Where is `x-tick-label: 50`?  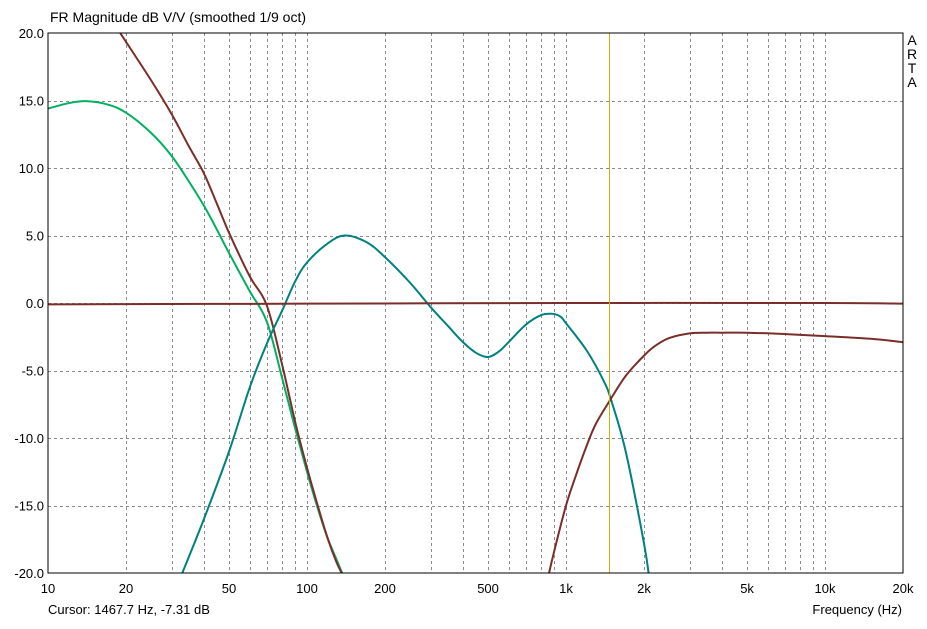
x-tick-label: 50 is located at coordinates (229, 588).